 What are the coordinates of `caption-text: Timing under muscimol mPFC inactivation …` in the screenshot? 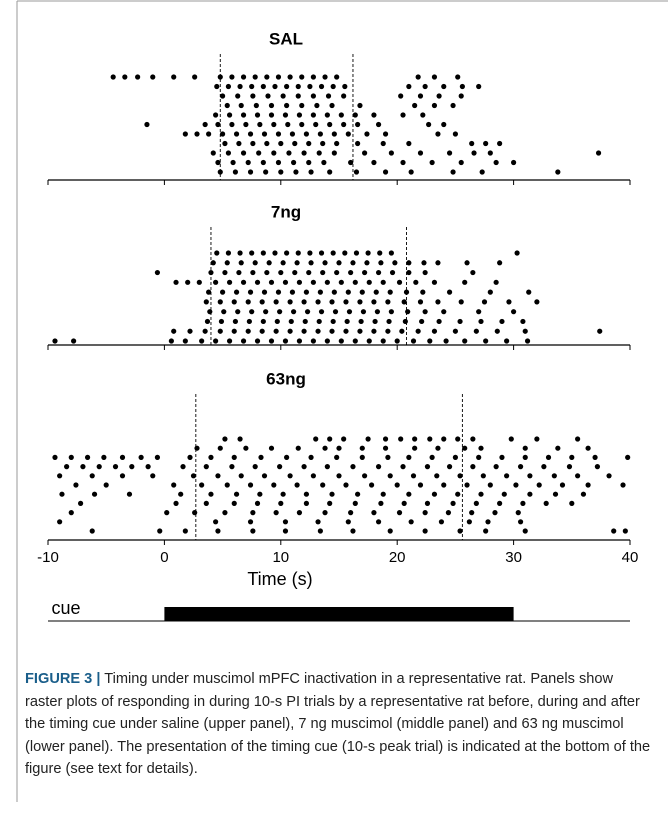 It's located at (338, 724).